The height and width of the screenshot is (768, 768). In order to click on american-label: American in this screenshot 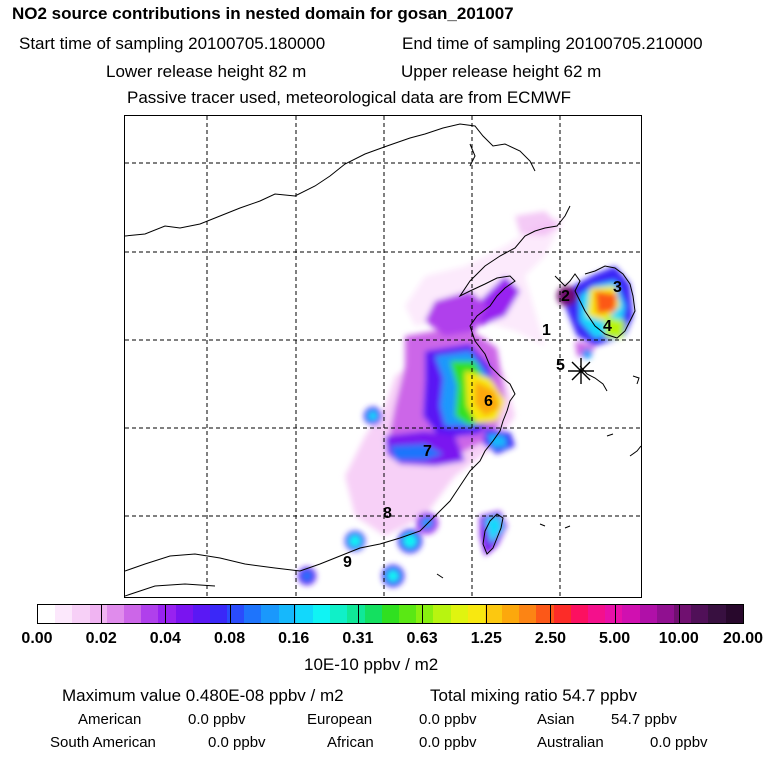, I will do `click(110, 719)`.